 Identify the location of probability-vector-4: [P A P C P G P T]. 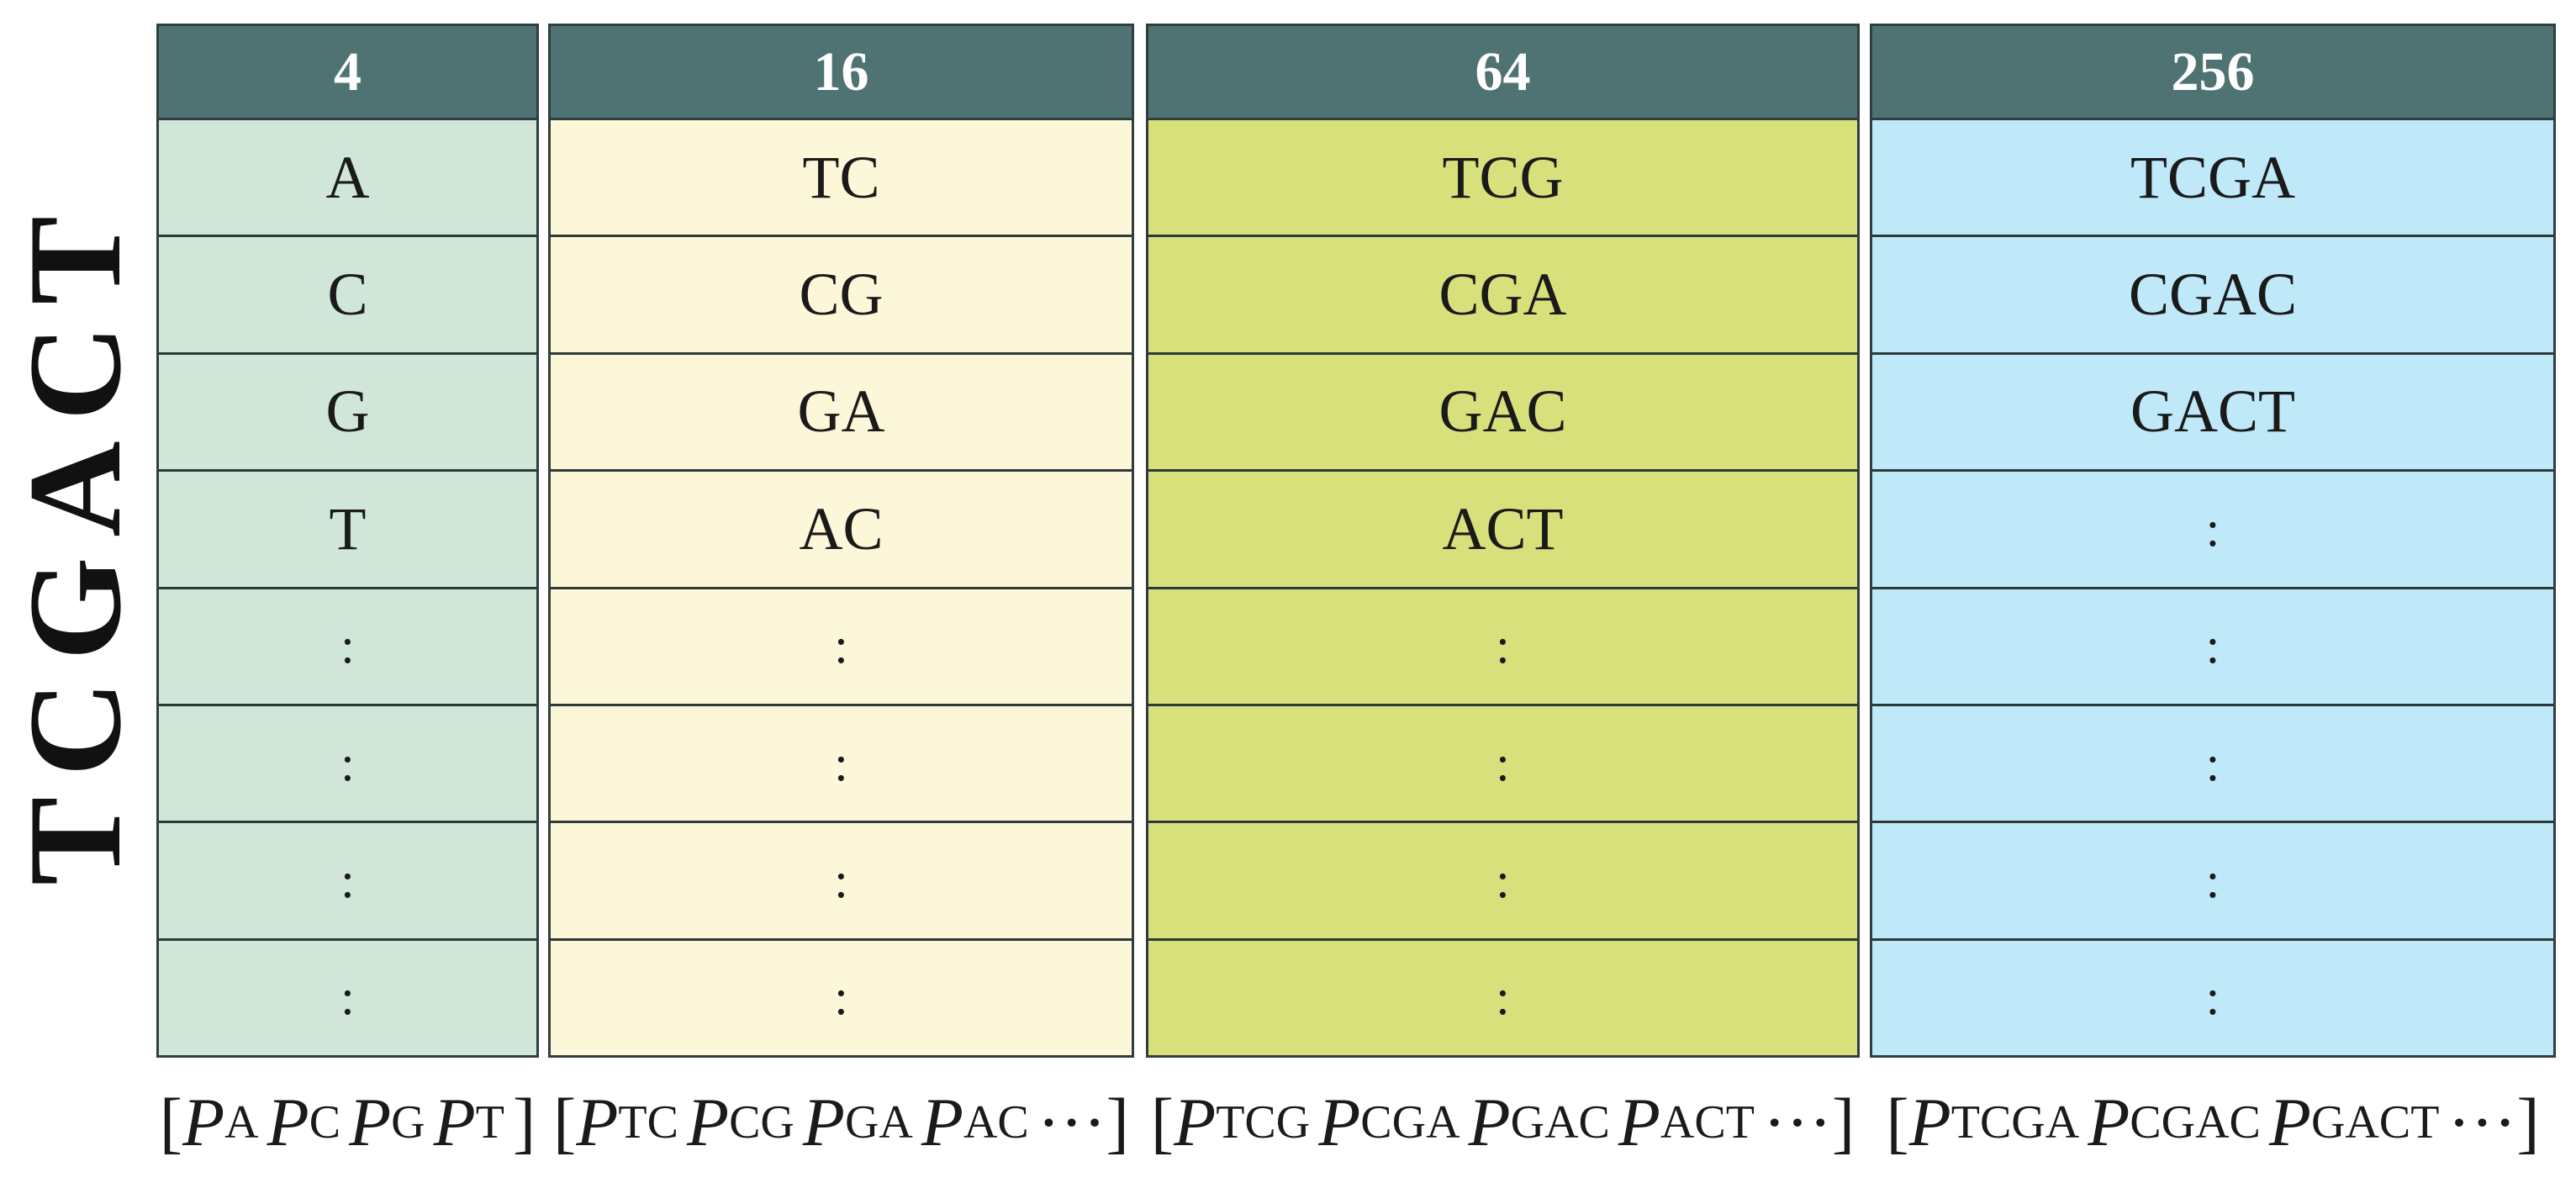
(347, 1122).